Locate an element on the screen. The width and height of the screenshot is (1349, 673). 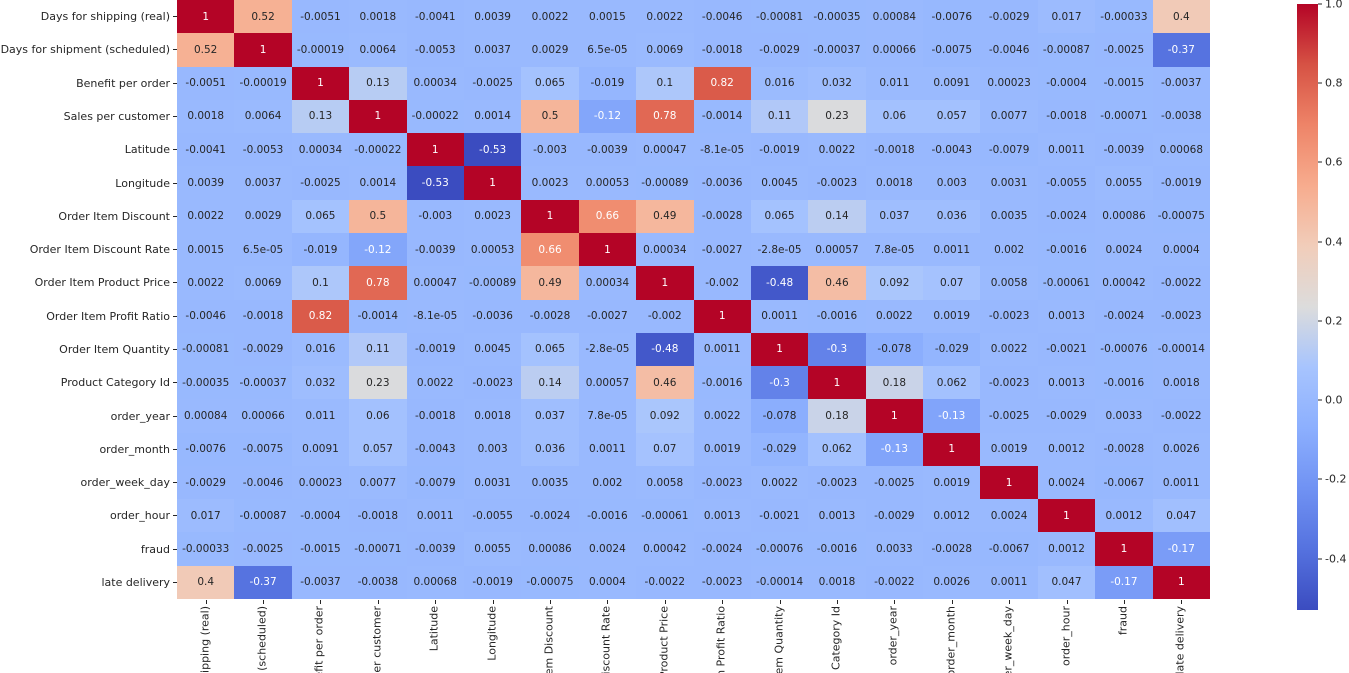
heatmap-cell: -0.078 is located at coordinates (779, 416).